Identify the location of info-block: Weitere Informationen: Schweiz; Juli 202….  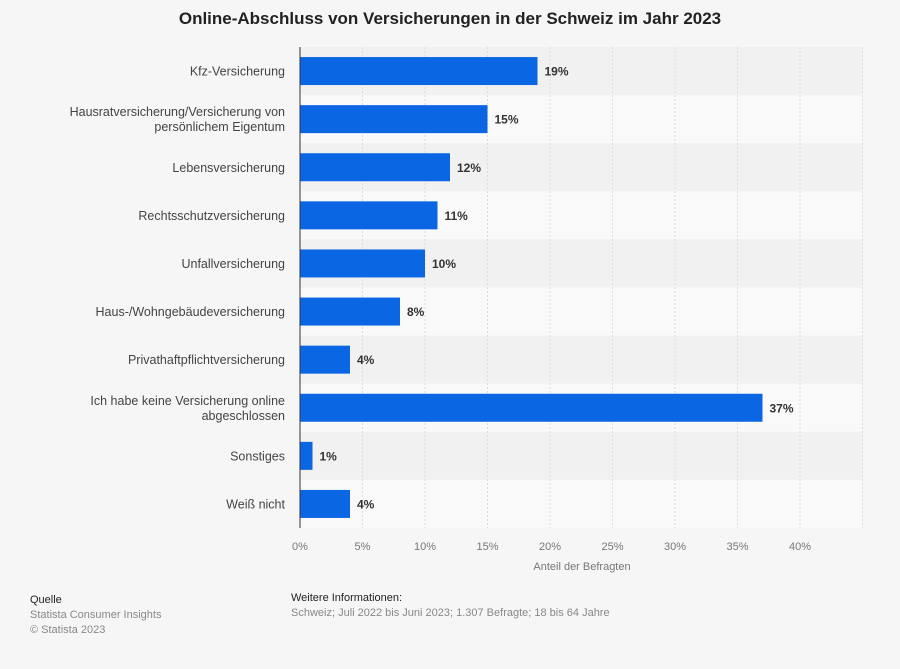
(450, 606).